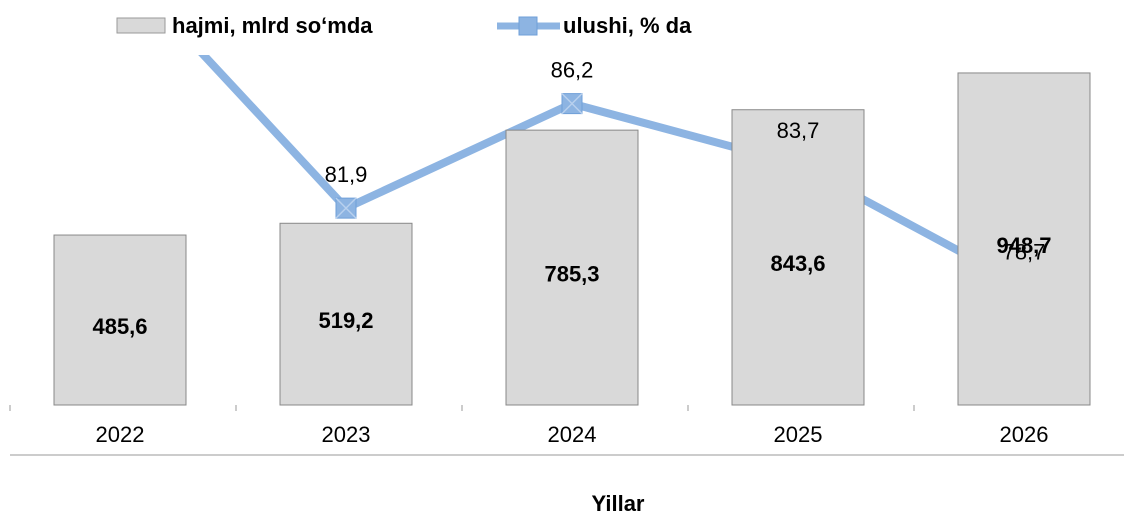 This screenshot has width=1124, height=515. Describe the element at coordinates (120, 434) in the screenshot. I see `x-tick-label: 2022` at that location.